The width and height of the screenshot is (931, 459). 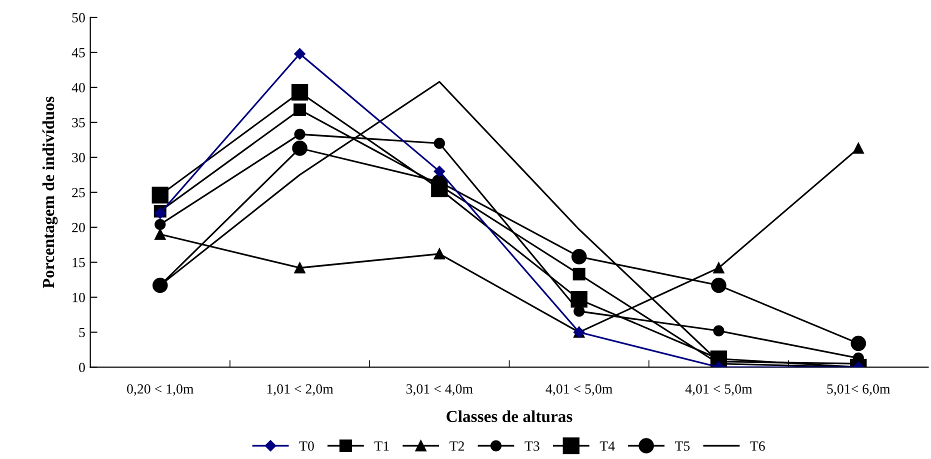 What do you see at coordinates (78, 17) in the screenshot?
I see `y-tick-label: 50` at bounding box center [78, 17].